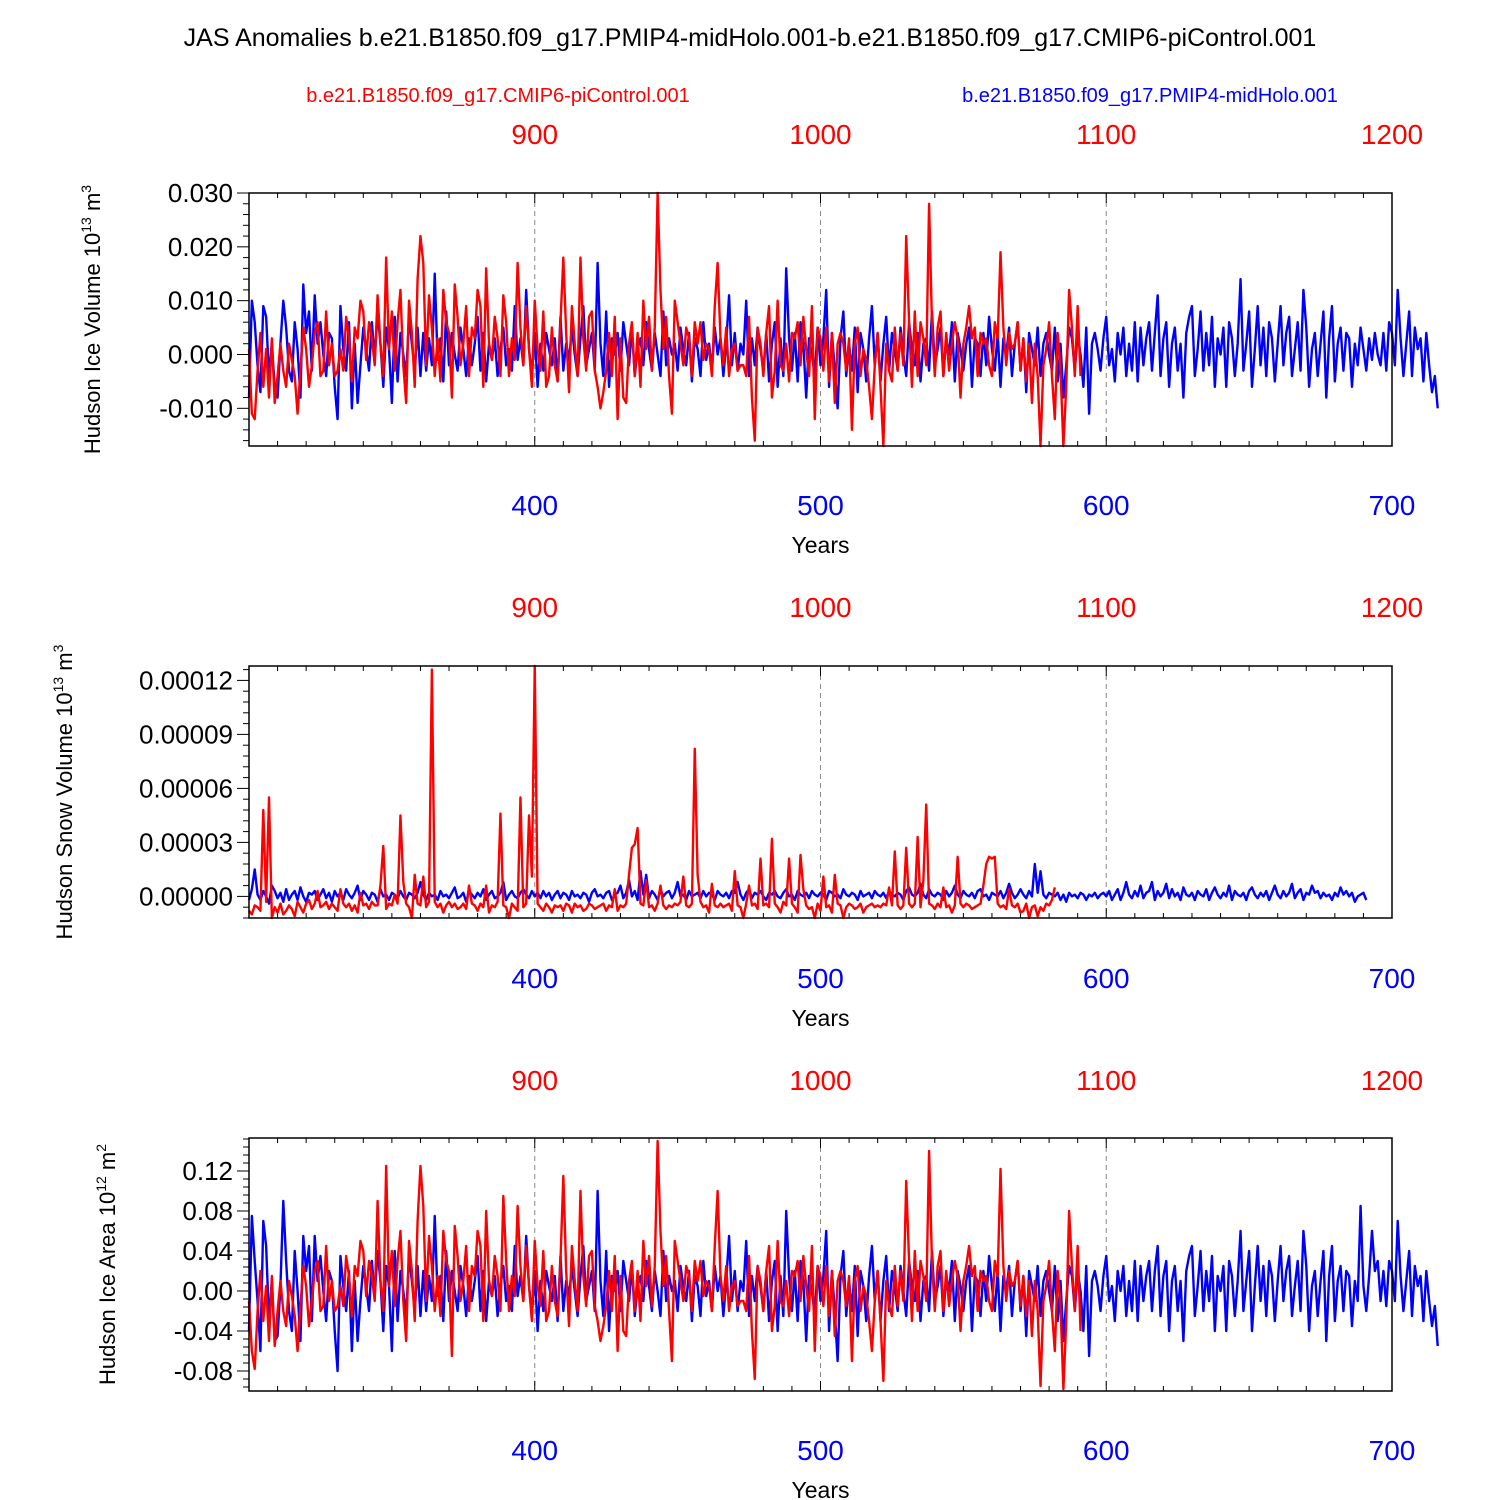 This screenshot has width=1500, height=1500. What do you see at coordinates (186, 842) in the screenshot?
I see `y-tick-label: 0.00003` at bounding box center [186, 842].